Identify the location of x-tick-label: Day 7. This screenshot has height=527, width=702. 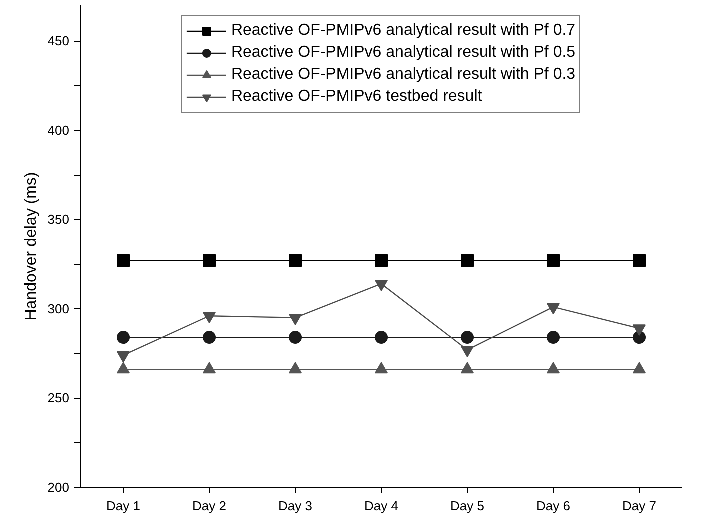
(639, 506).